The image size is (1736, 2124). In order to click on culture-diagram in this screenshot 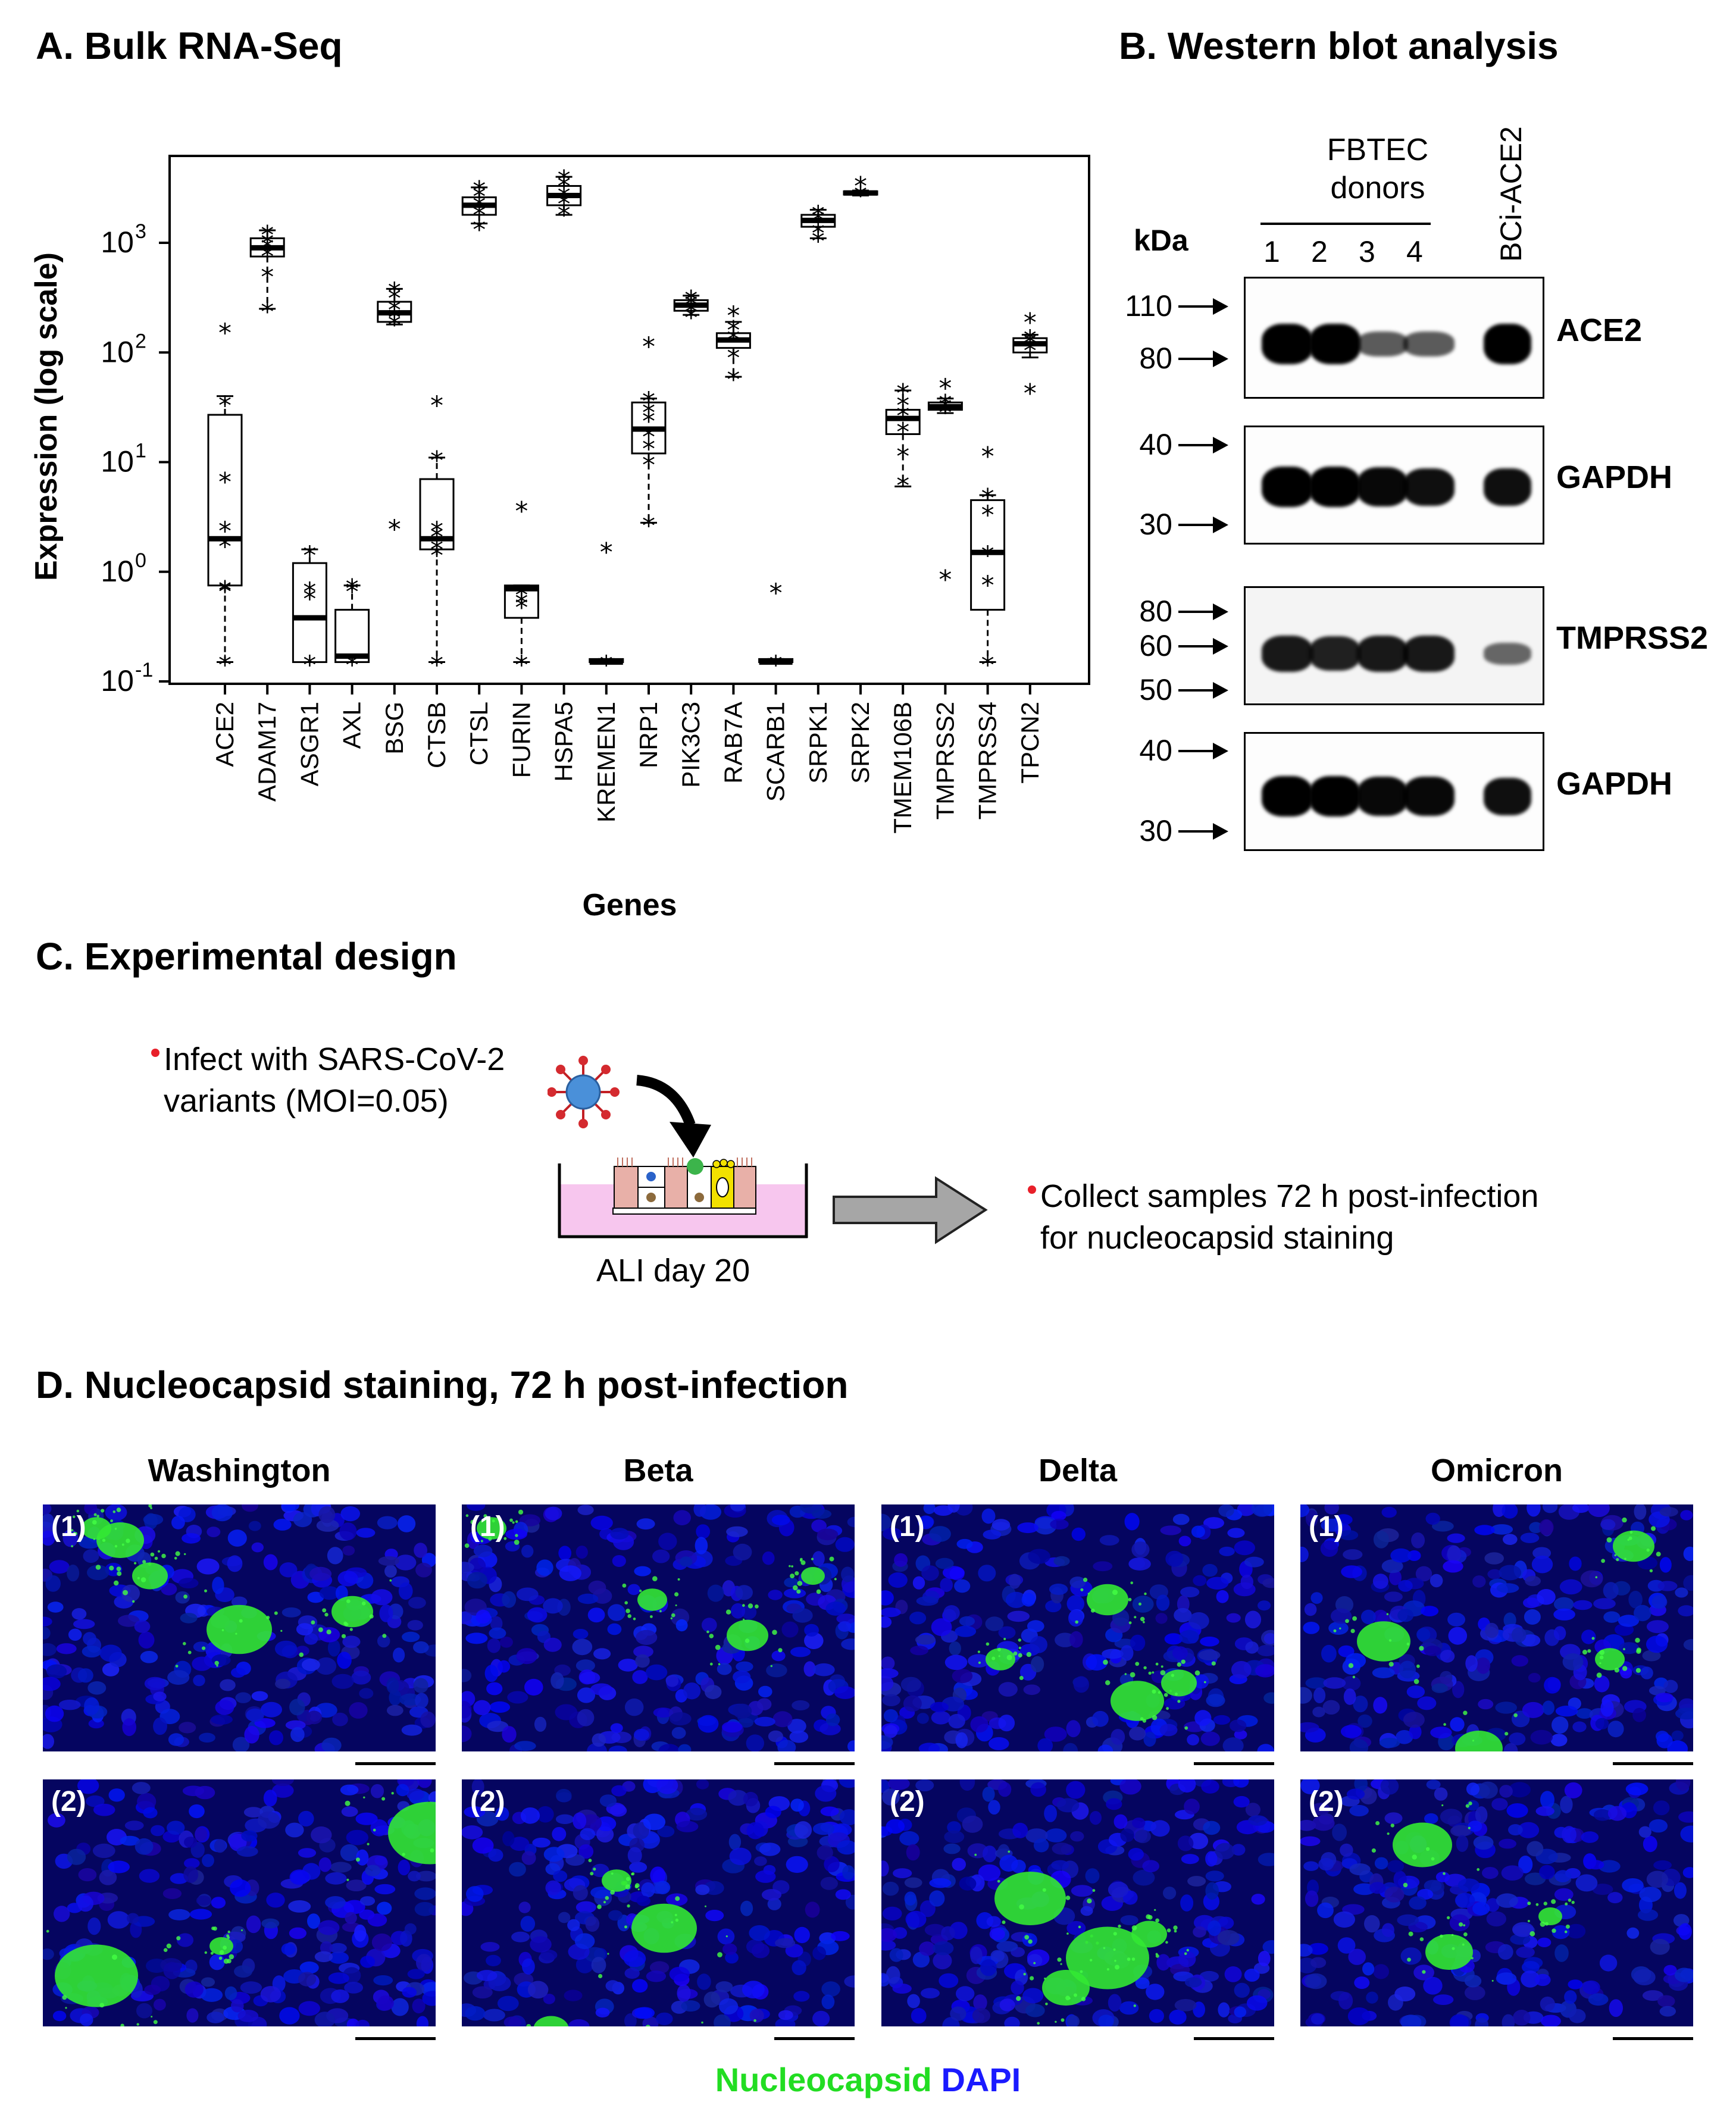, I will do `click(678, 1147)`.